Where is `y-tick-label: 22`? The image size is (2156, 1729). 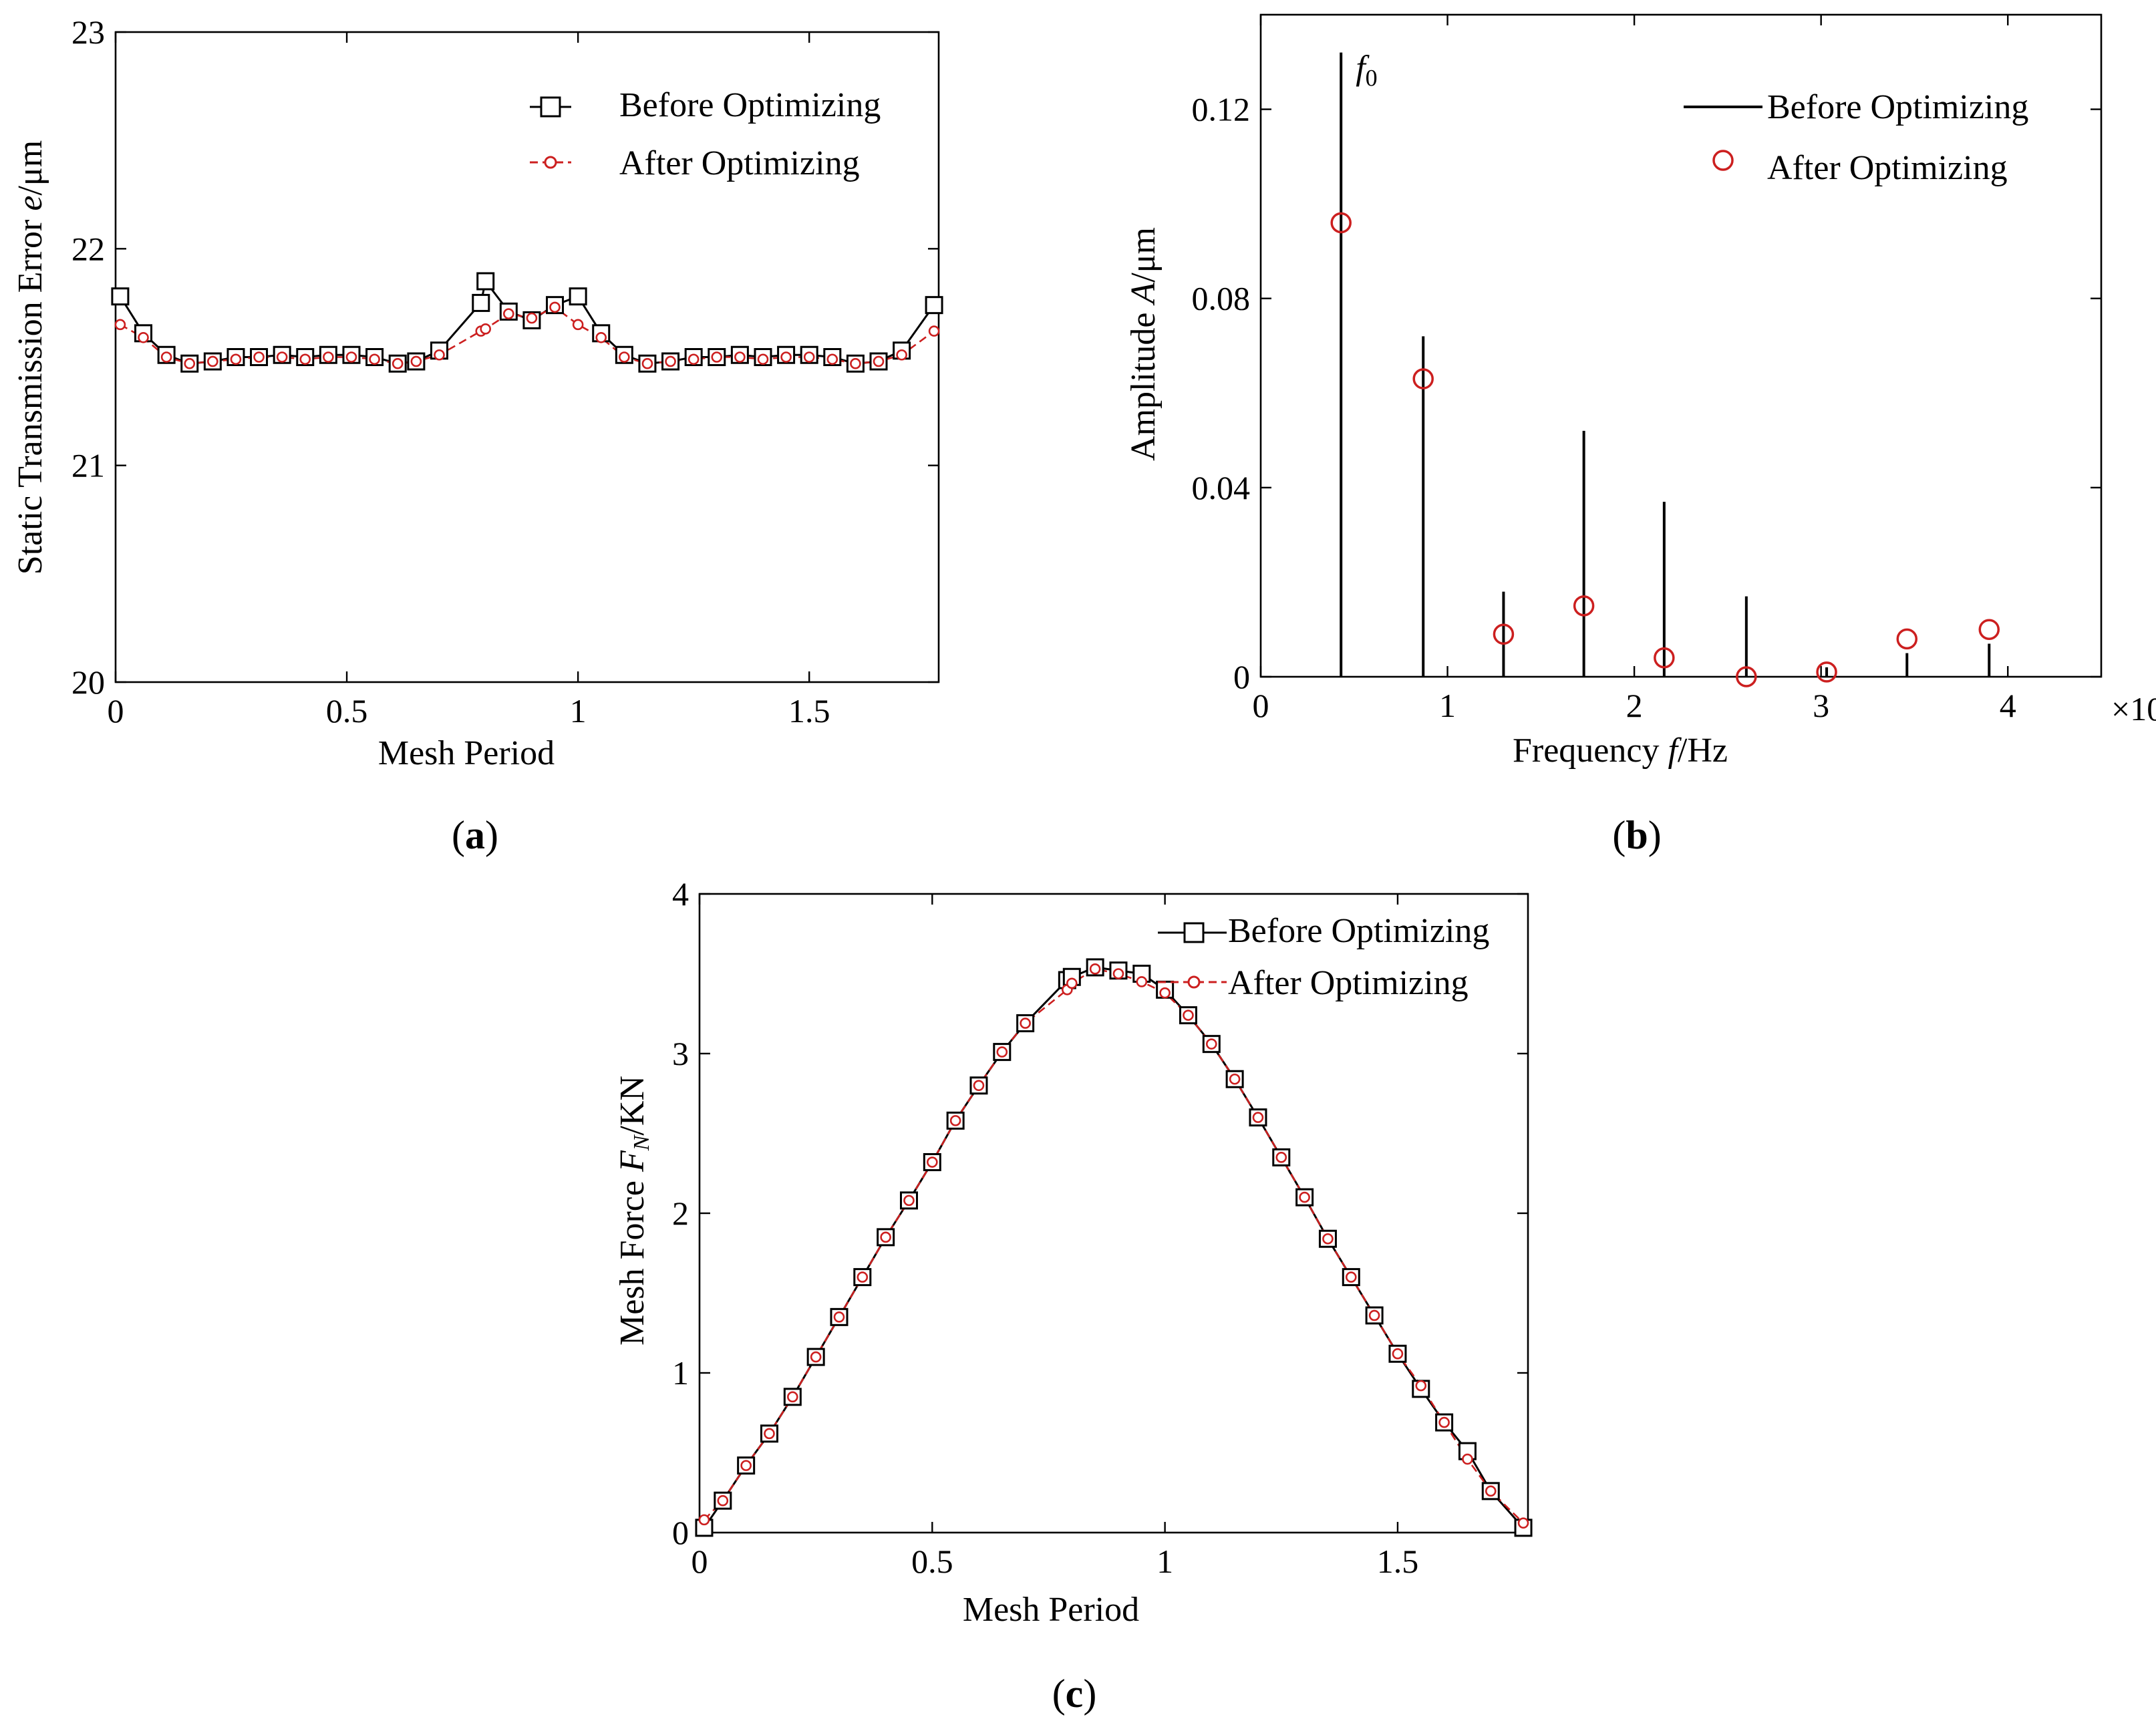 y-tick-label: 22 is located at coordinates (88, 248).